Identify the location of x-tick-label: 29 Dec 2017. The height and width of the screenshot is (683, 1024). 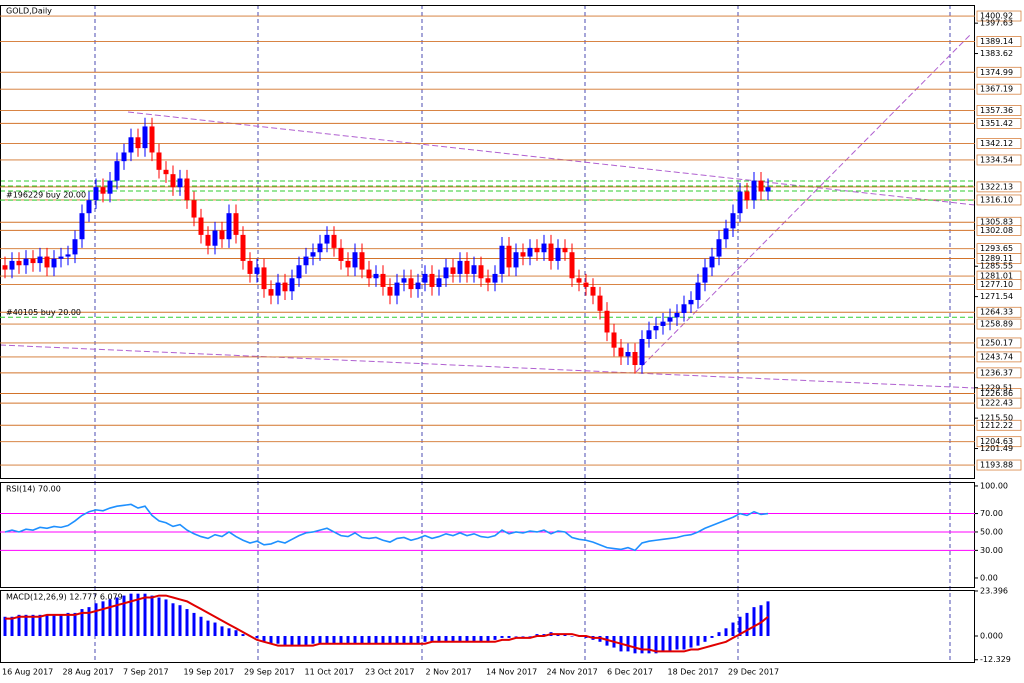
(753, 672).